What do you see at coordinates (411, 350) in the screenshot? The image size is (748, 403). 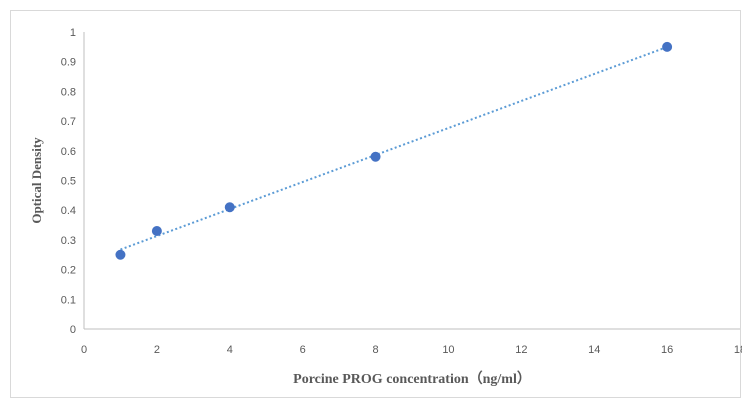 I see `x-tick-labels: 0 2 4 6 8 10 12 14 16 18` at bounding box center [411, 350].